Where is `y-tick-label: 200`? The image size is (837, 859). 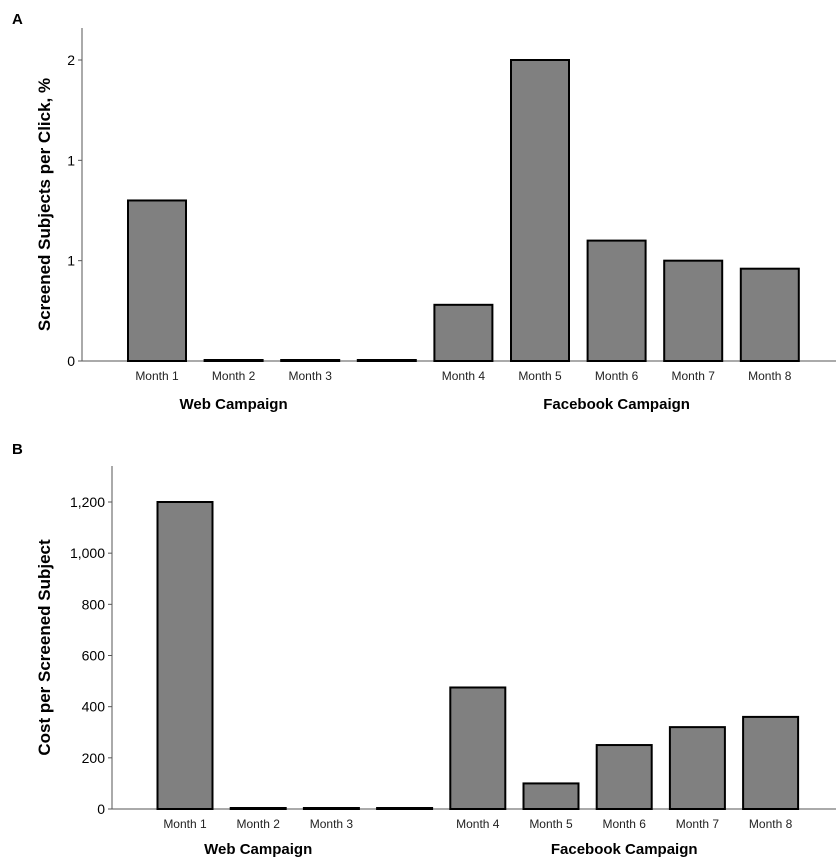 y-tick-label: 200 is located at coordinates (94, 758).